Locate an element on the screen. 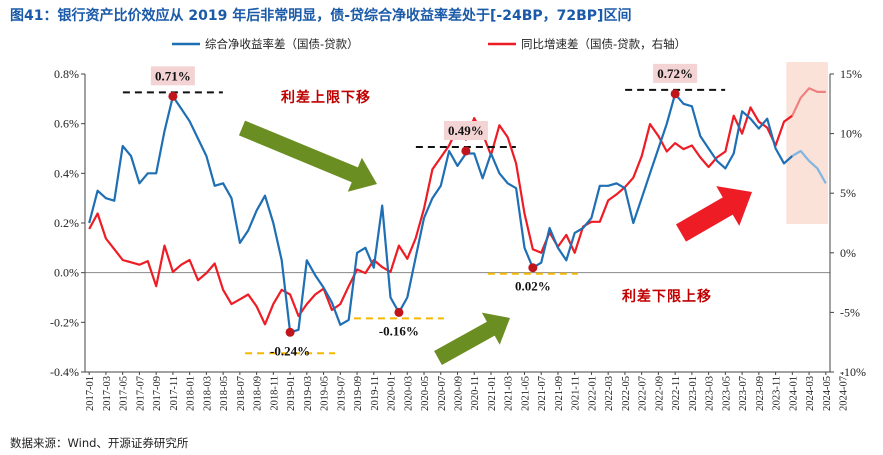 The height and width of the screenshot is (455, 883). x-tick-label: 2018-03 is located at coordinates (207, 393).